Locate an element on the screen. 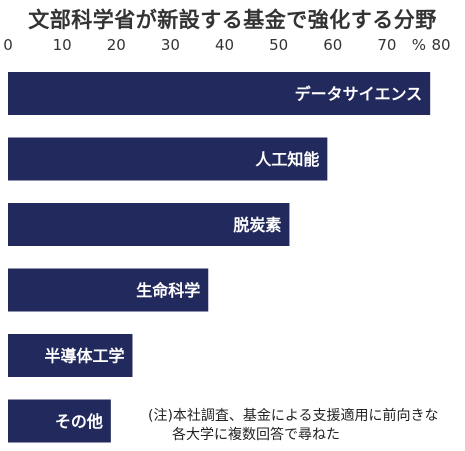 The image size is (465, 451). x-tick-label-10: 10 is located at coordinates (62, 45).